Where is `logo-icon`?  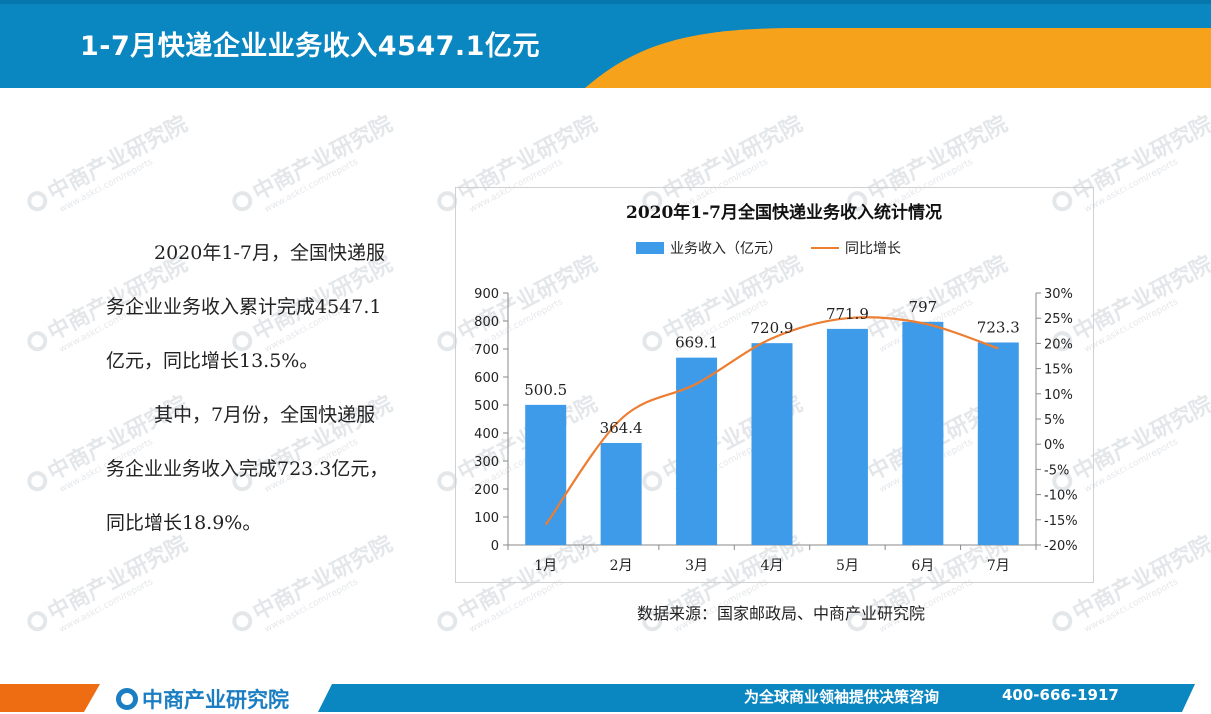
logo-icon is located at coordinates (127, 699).